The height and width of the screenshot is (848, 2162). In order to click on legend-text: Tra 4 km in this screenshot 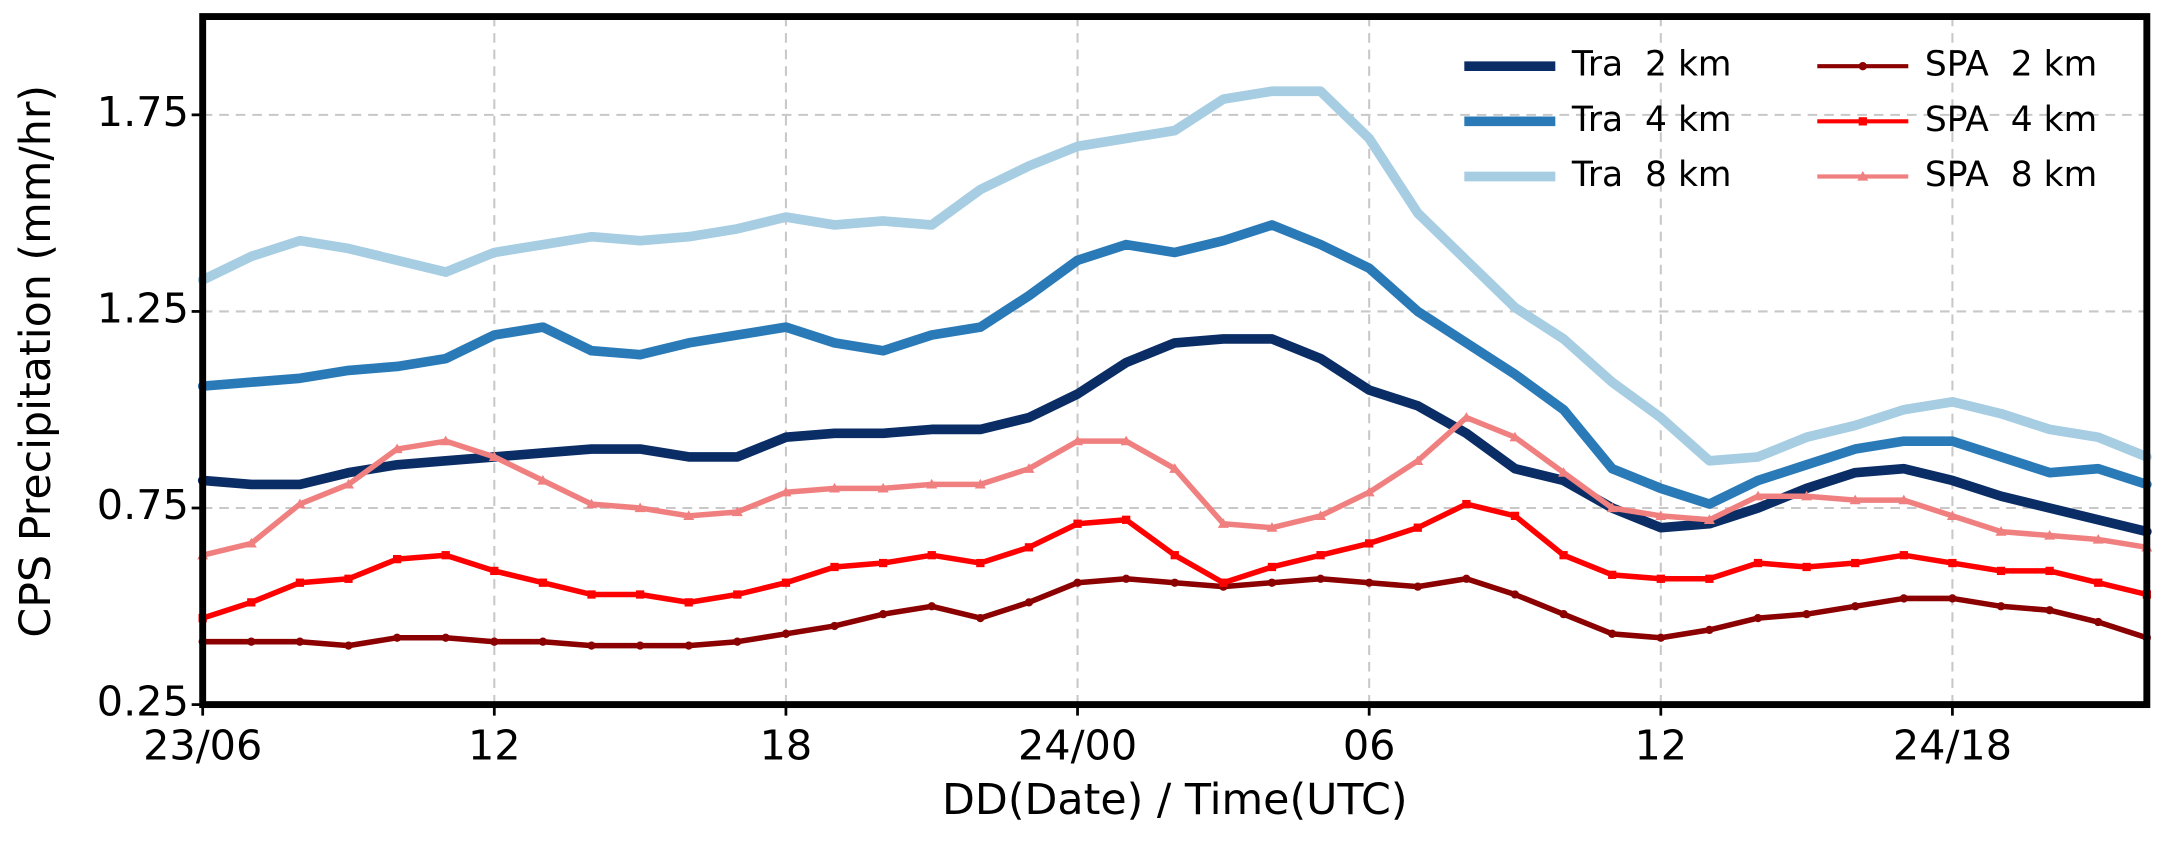, I will do `click(1651, 120)`.